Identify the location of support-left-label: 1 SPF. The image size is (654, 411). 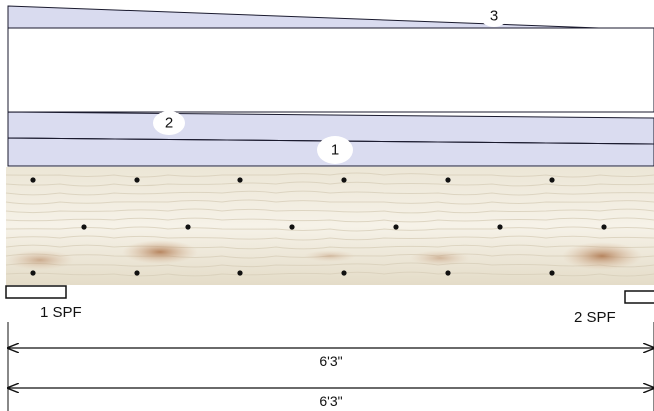
(61, 312).